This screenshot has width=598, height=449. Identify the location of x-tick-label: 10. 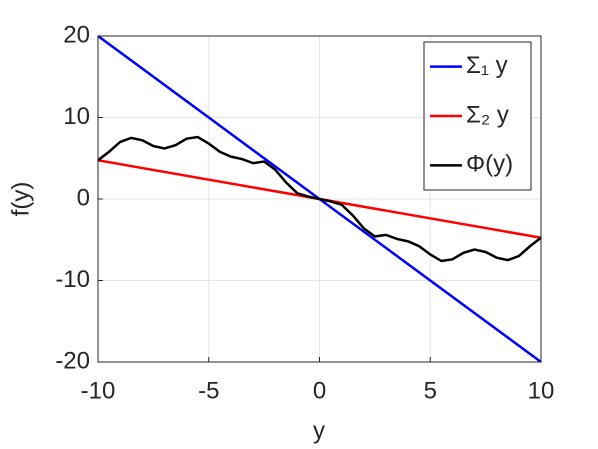
(541, 390).